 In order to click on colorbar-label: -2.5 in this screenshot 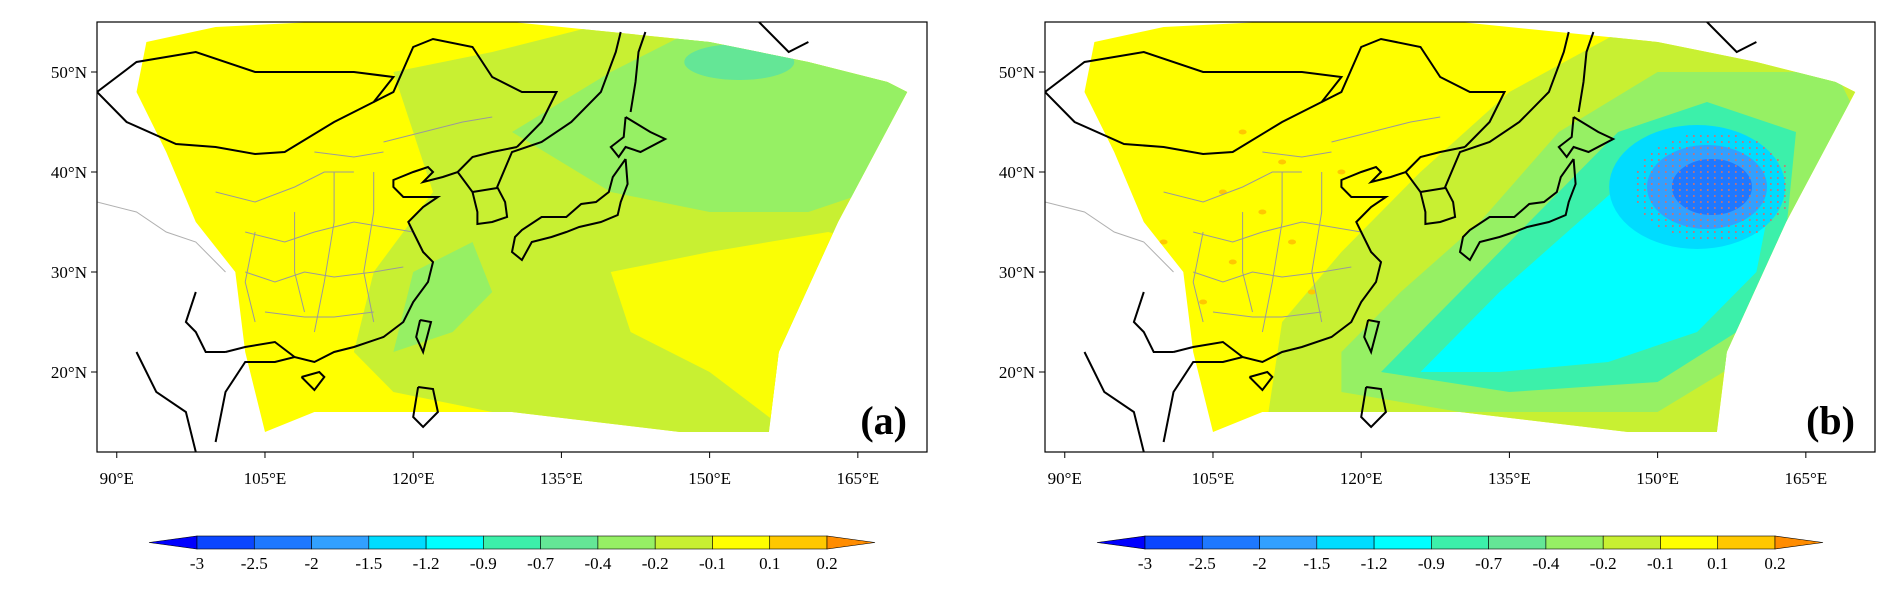, I will do `click(254, 563)`.